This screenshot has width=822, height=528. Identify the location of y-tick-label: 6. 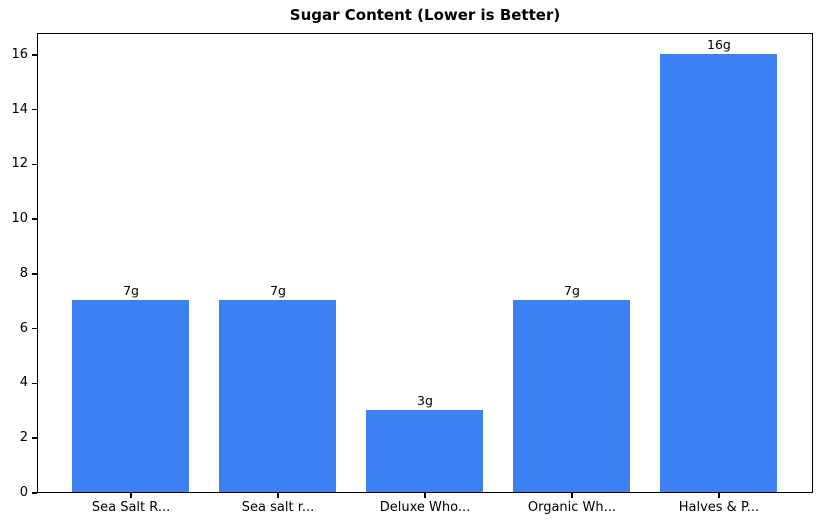
(23, 328).